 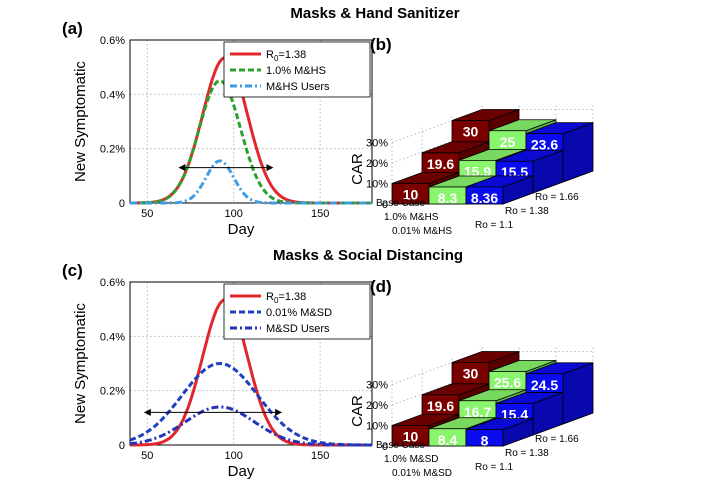 I want to click on legend: R0=1.38 0.01% M&SD M&SD Users, so click(x=297, y=311).